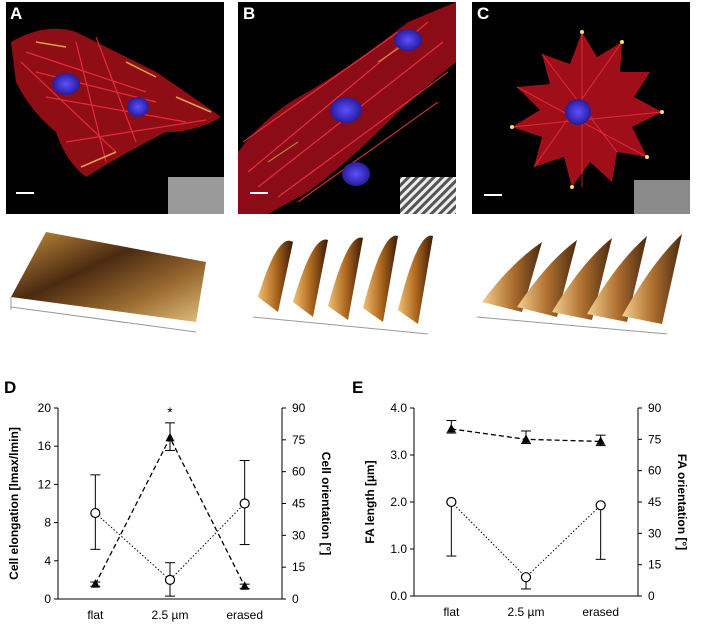 The height and width of the screenshot is (631, 702). Describe the element at coordinates (483, 13) in the screenshot. I see `panel-letter-c: C` at that location.